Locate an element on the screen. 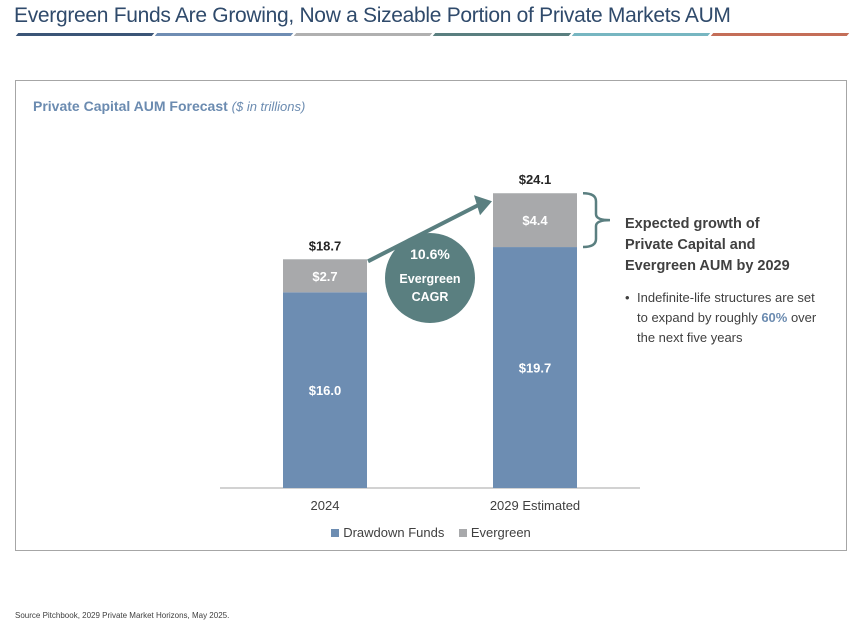 The height and width of the screenshot is (622, 862). cagr-text: Evergreen is located at coordinates (429, 279).